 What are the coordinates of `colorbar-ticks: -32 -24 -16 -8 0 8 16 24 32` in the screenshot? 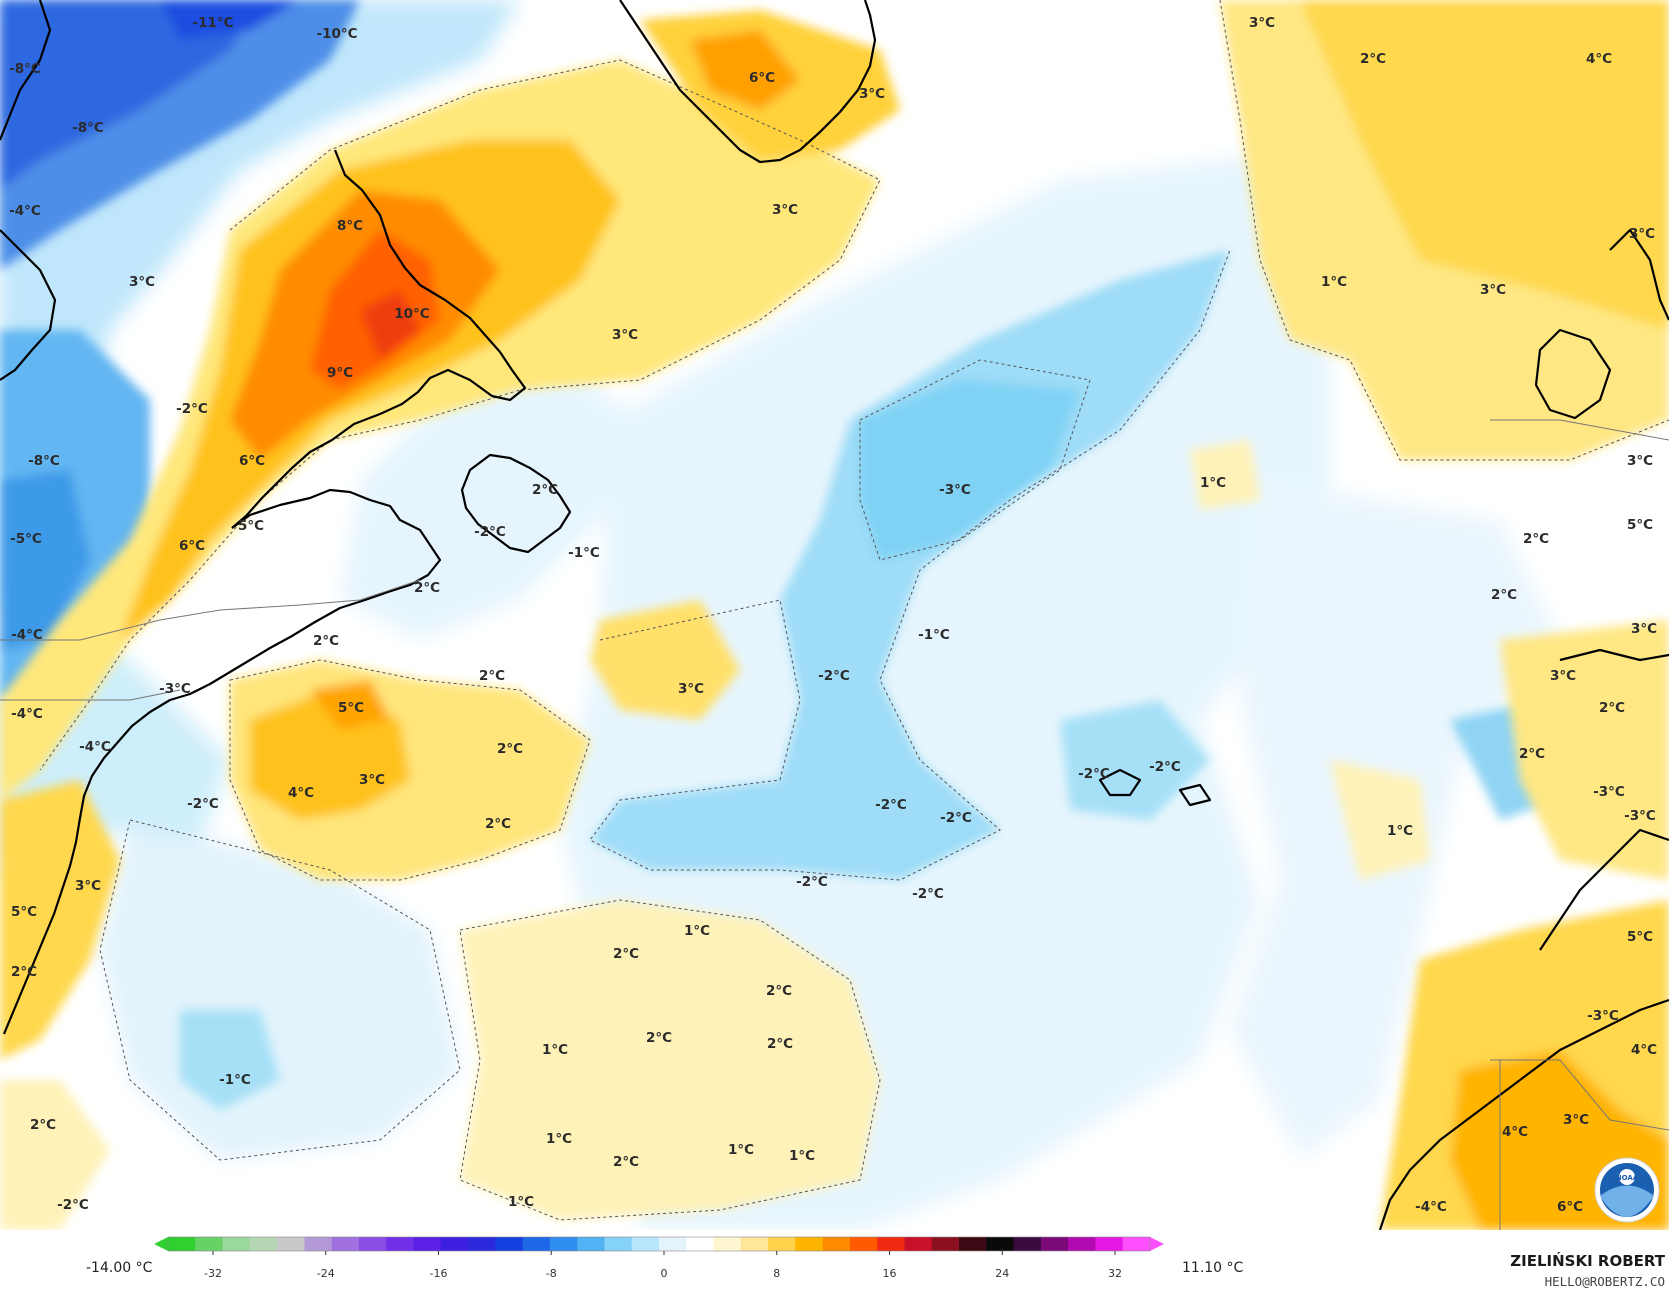 It's located at (663, 1265).